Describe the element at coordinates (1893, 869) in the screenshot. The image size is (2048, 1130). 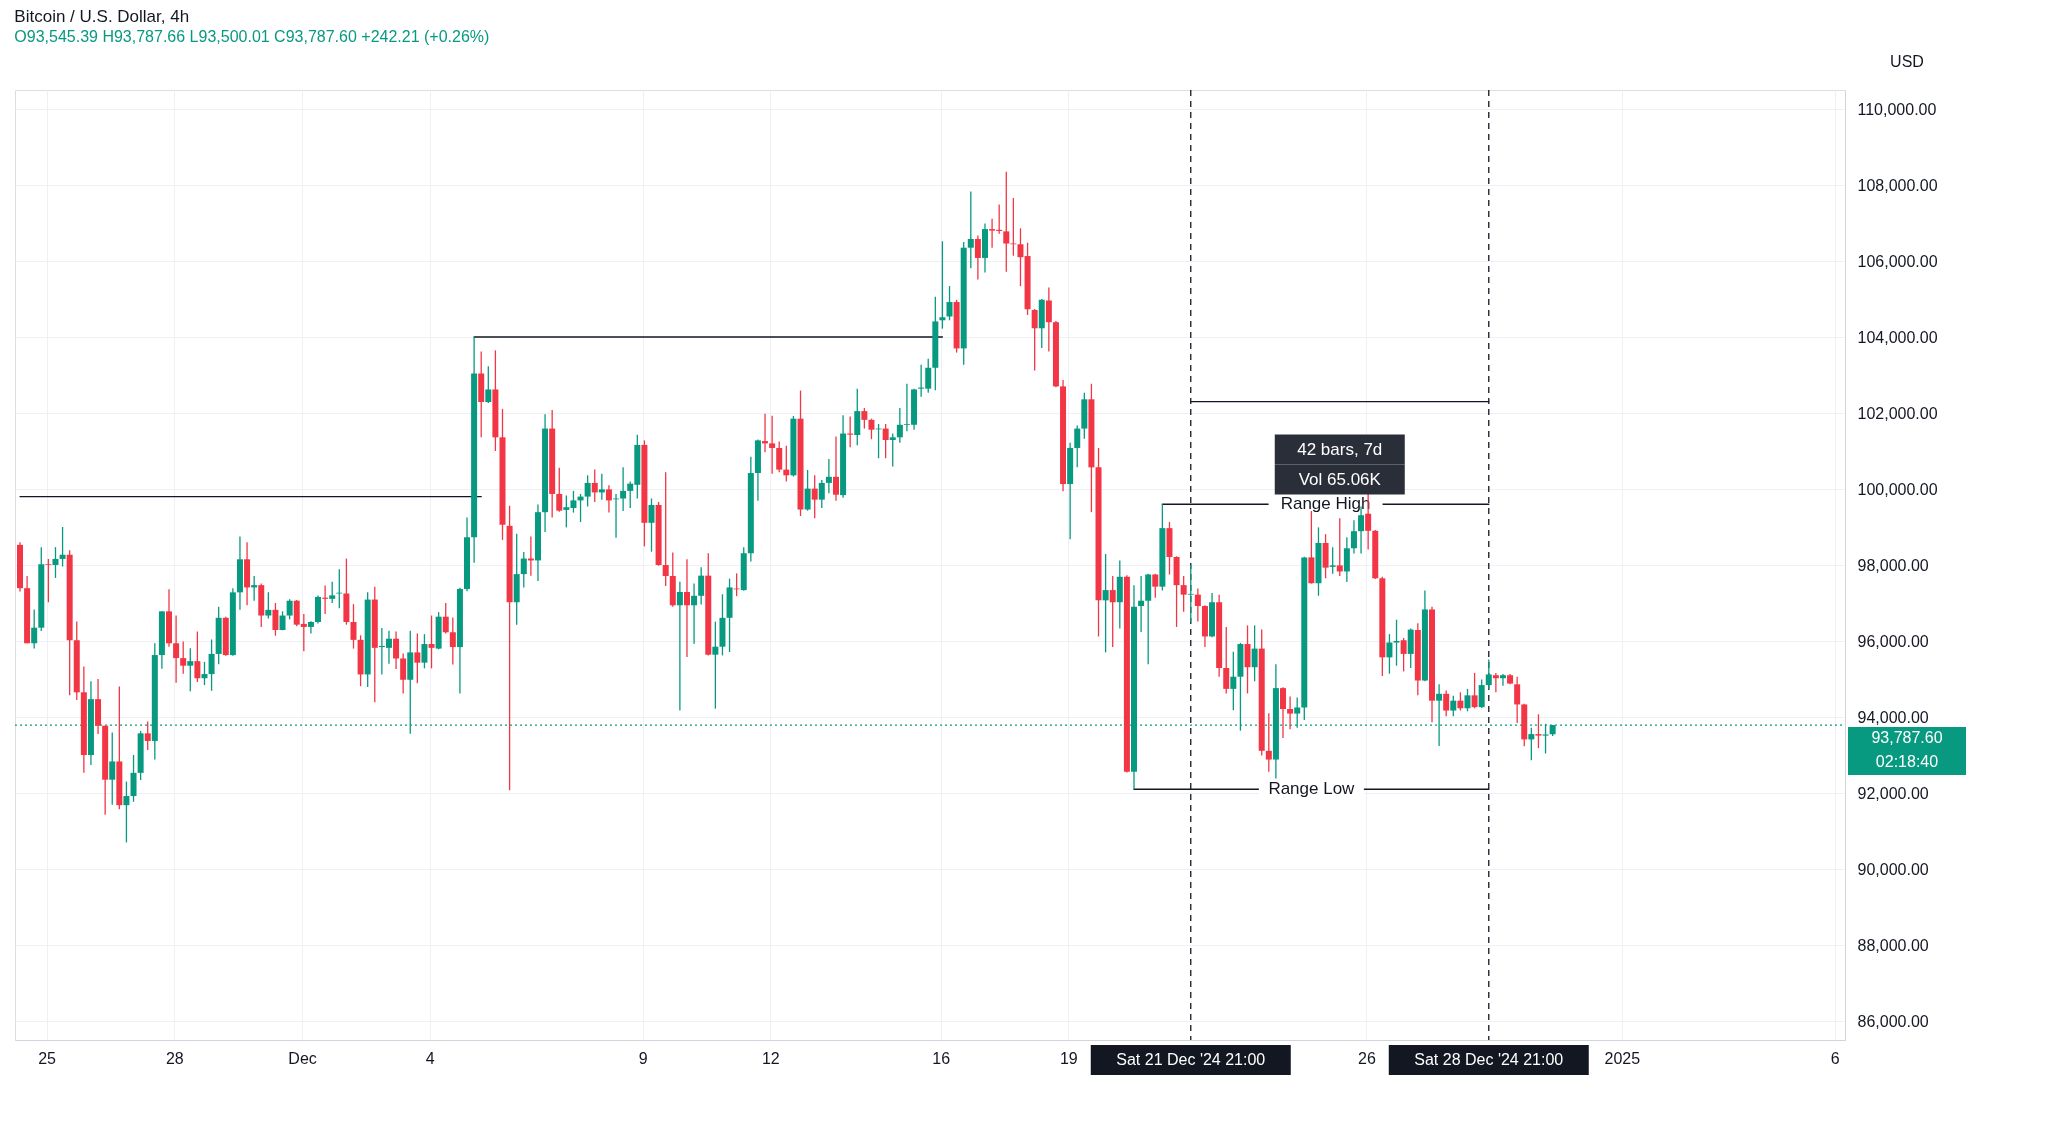
I see `y-tick-label: 90,000.00` at that location.